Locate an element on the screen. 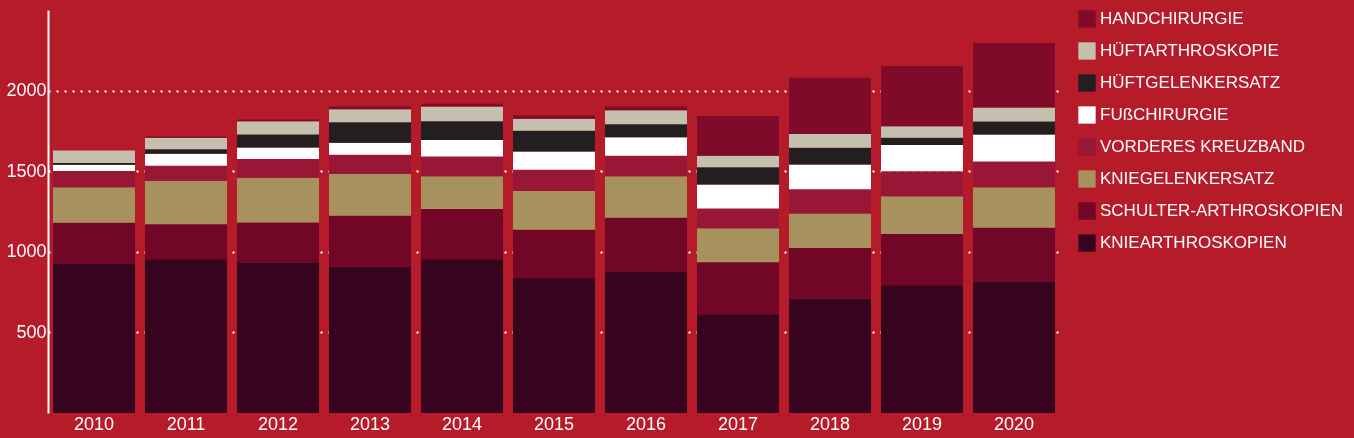 The image size is (1354, 438). x-tick-label: 2011 is located at coordinates (186, 423).